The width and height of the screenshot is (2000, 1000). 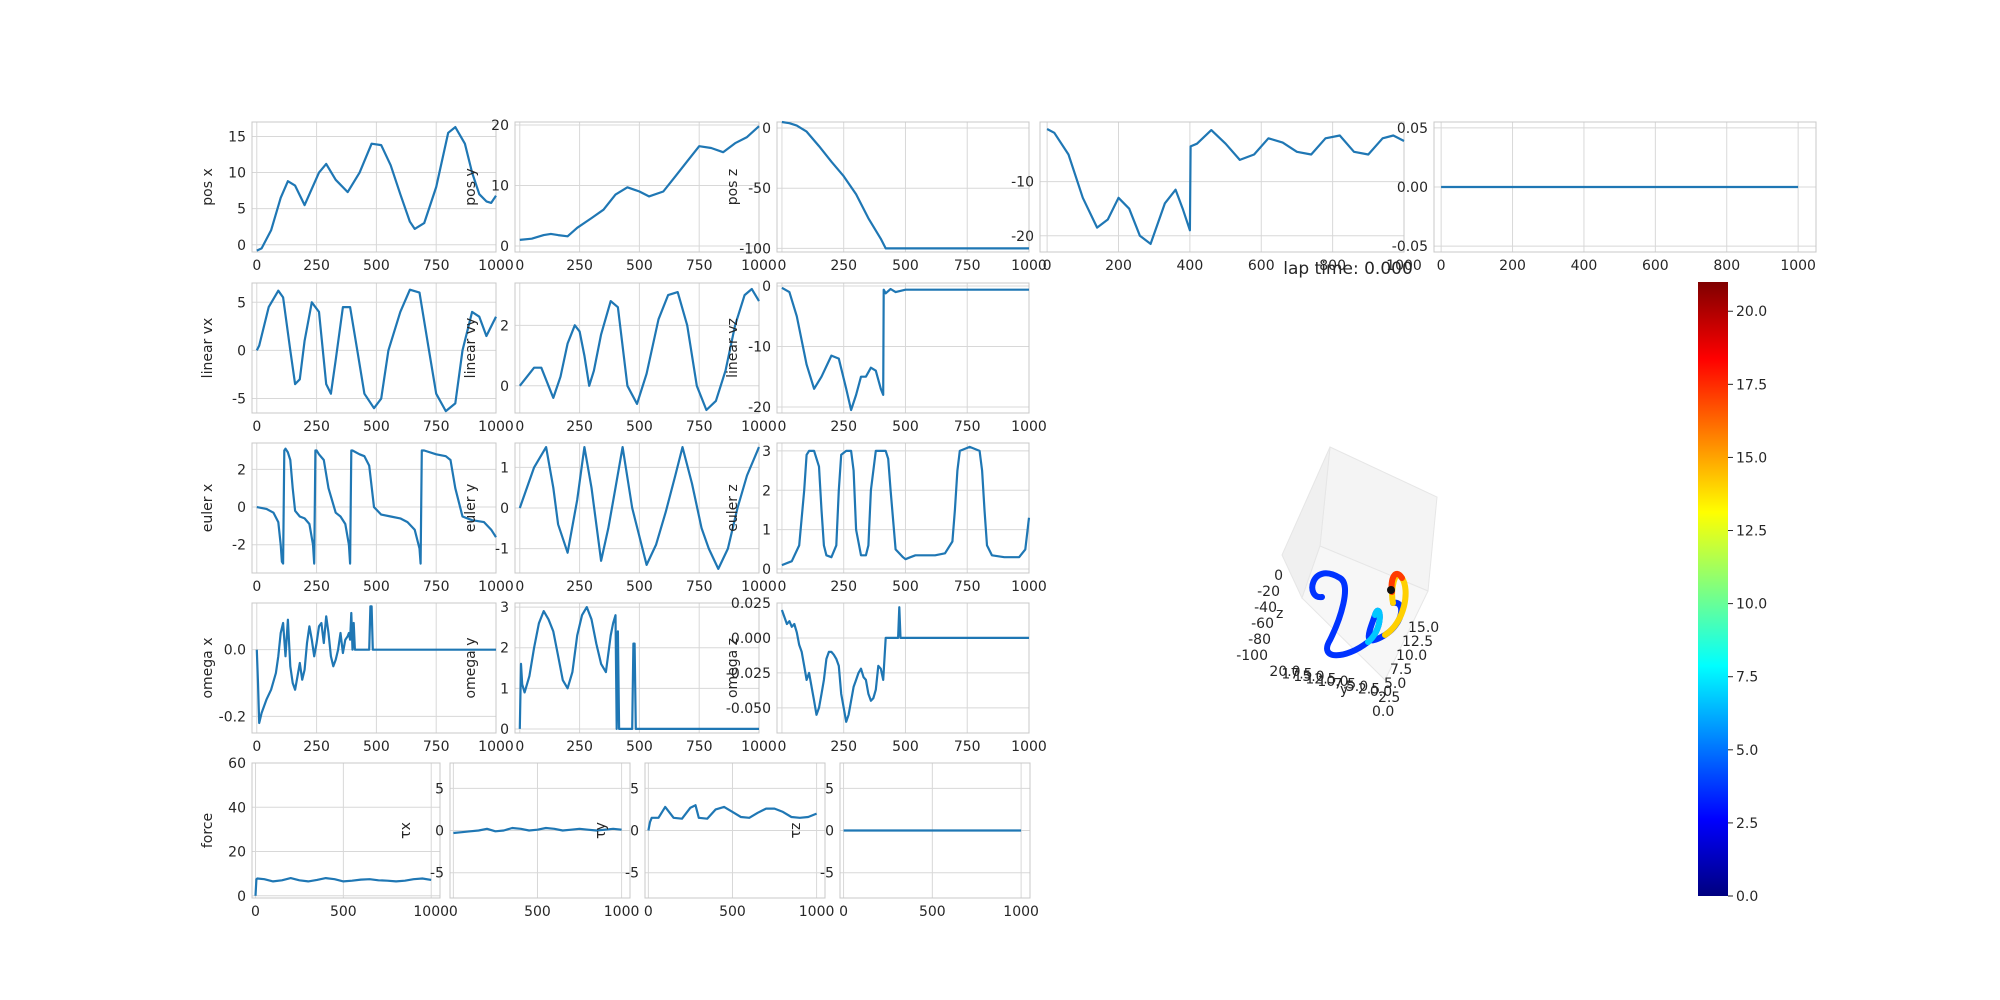 I want to click on y-axis-label: omega x, so click(x=208, y=667).